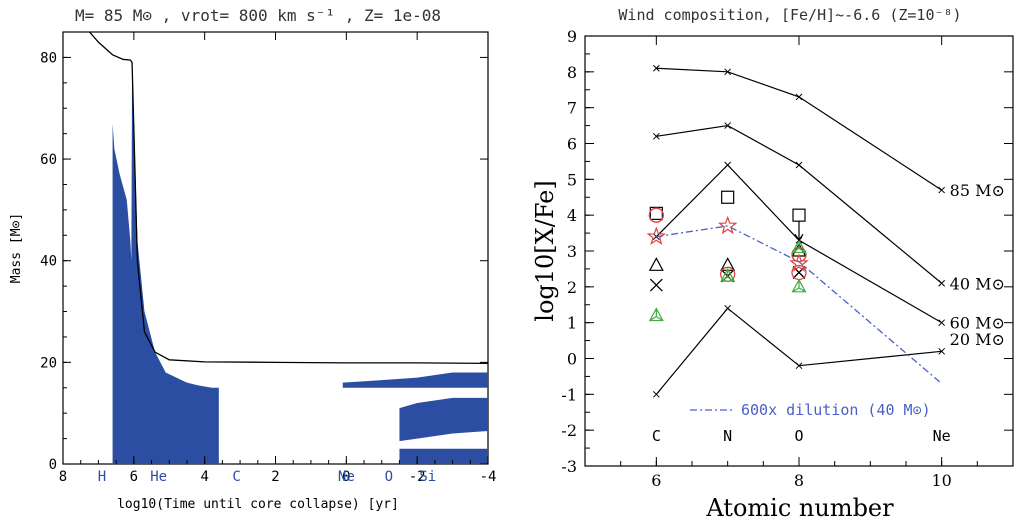 The height and width of the screenshot is (522, 1021). Describe the element at coordinates (134, 477) in the screenshot. I see `left-x-tick-label: 6` at that location.